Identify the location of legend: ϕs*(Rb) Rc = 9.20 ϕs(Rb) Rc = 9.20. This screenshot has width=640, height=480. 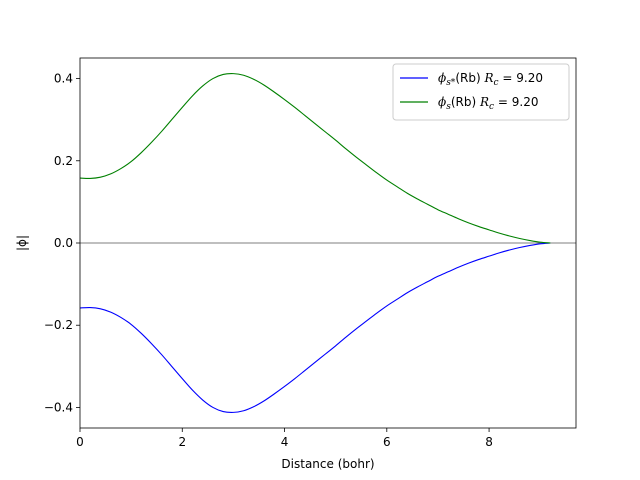
(481, 92).